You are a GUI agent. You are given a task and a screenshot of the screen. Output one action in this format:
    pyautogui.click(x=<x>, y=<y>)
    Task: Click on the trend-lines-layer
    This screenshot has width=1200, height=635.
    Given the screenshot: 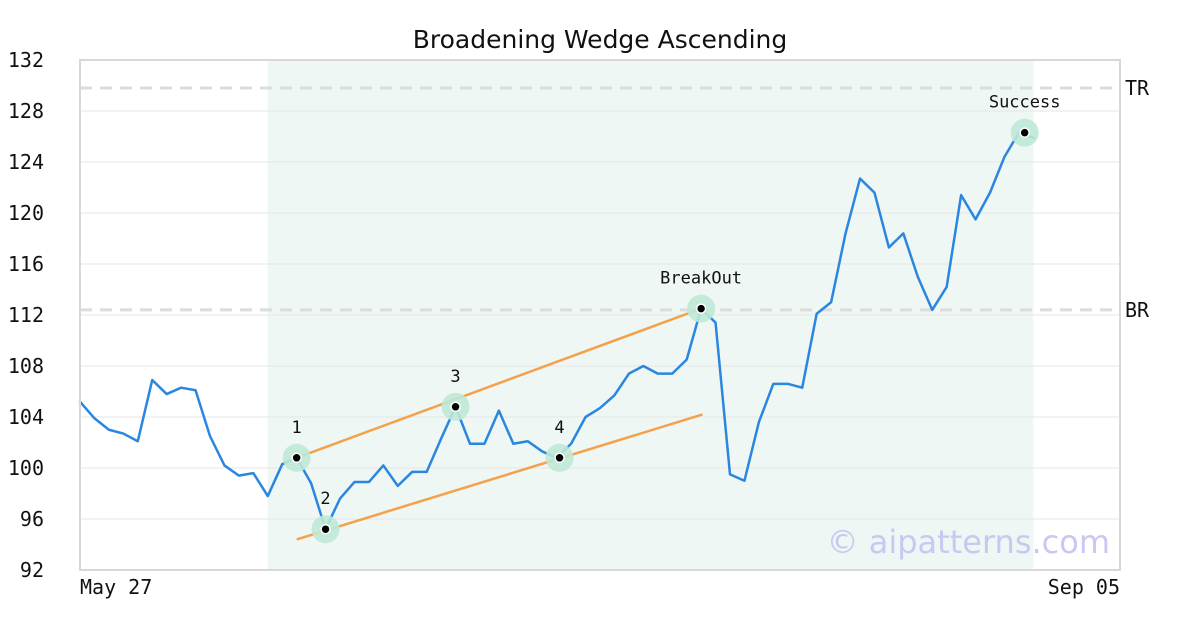 What is the action you would take?
    pyautogui.click(x=499, y=424)
    